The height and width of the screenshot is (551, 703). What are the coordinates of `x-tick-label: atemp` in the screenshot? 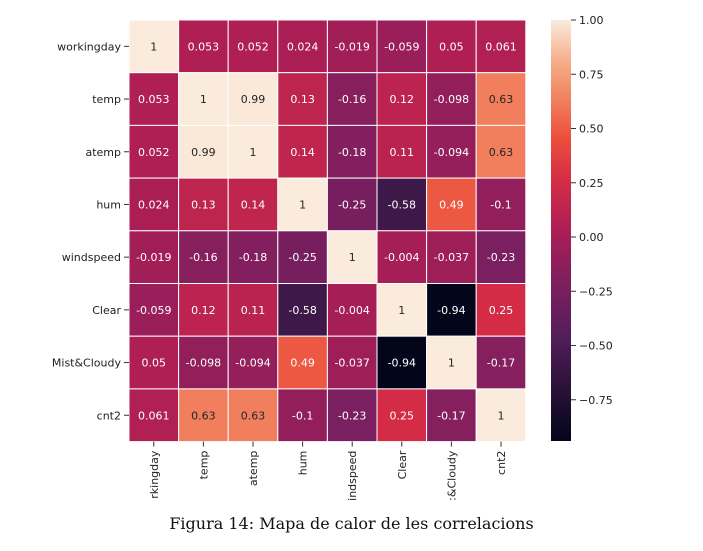 It's located at (253, 469).